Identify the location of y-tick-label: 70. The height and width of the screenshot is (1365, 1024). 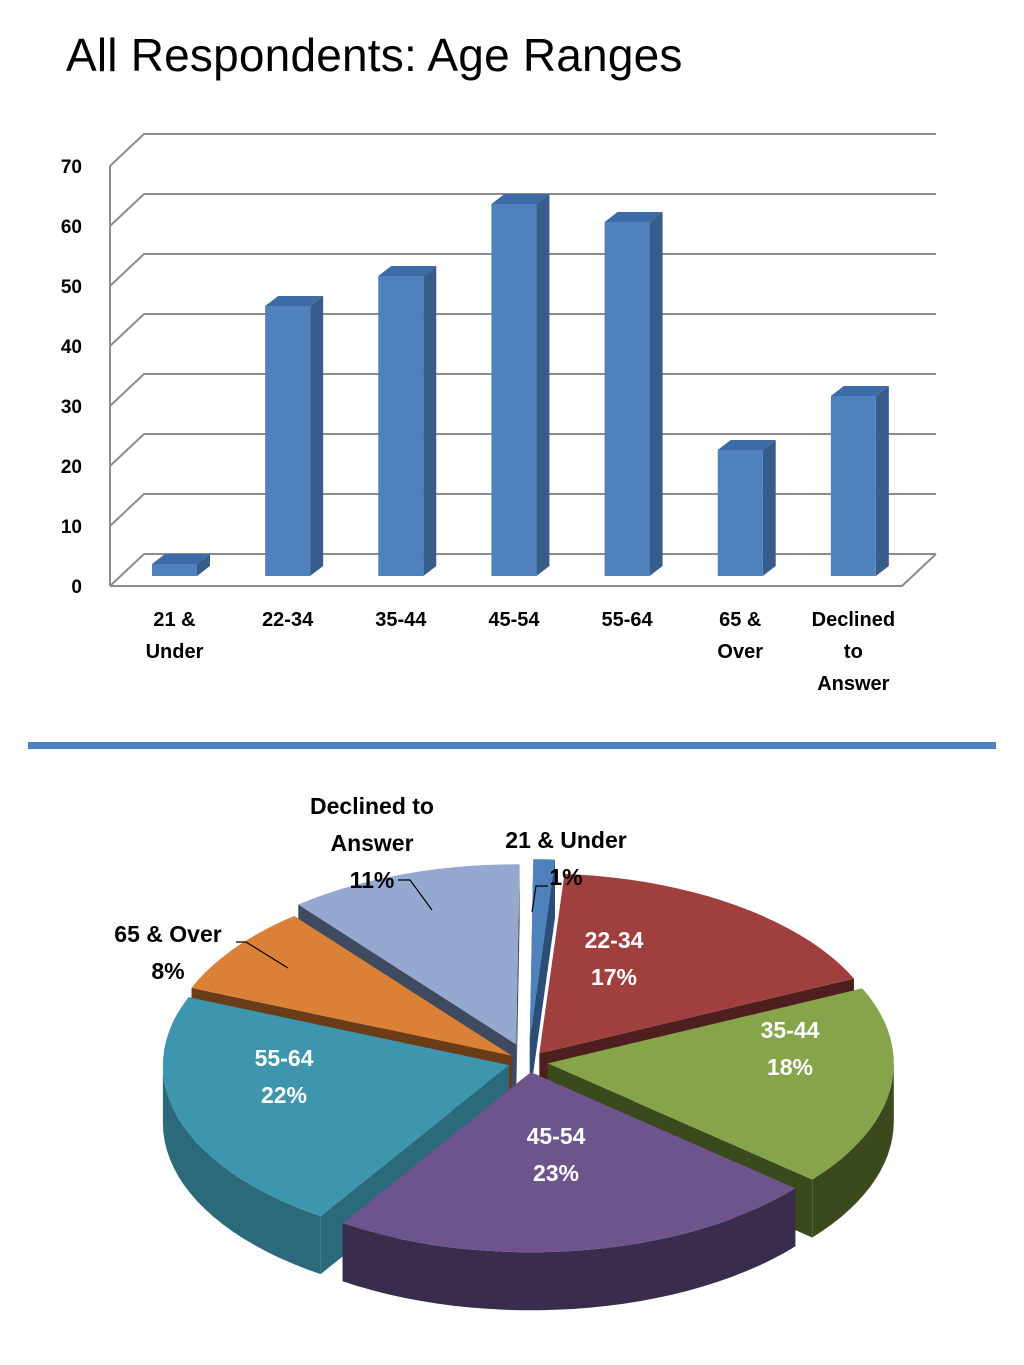
(71, 167).